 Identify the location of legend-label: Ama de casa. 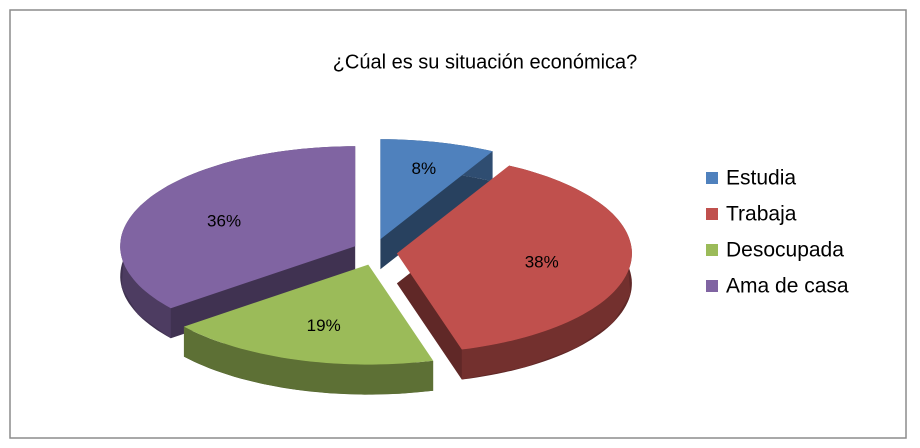
(787, 286).